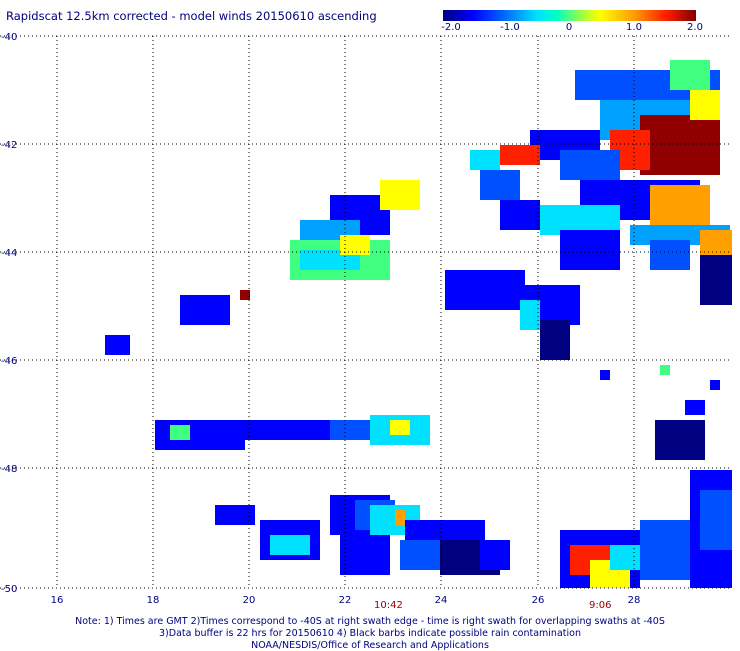  I want to click on colorbar-tick-label: -1.0, so click(510, 27).